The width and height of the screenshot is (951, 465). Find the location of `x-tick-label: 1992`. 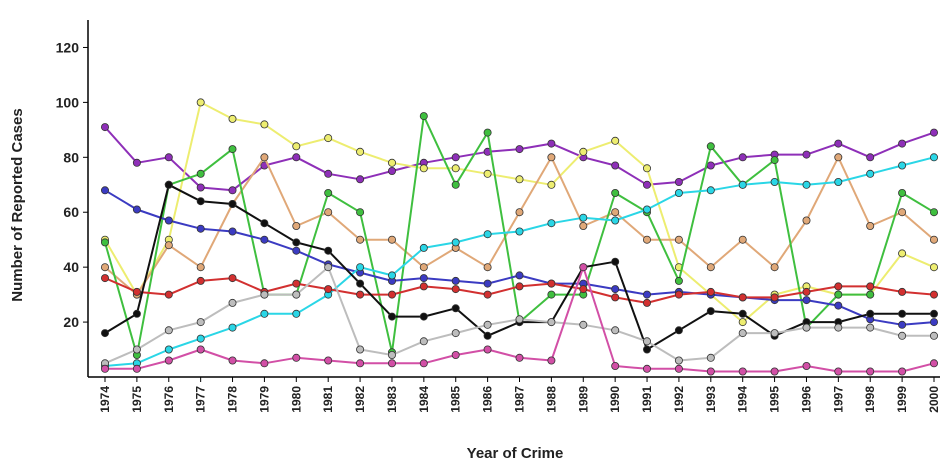

x-tick-label: 1992 is located at coordinates (679, 399).